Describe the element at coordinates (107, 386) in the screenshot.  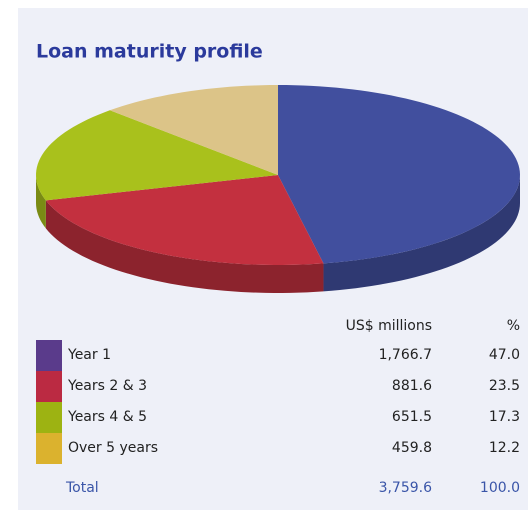
I see `legend-label: Years 2 & 3` at that location.